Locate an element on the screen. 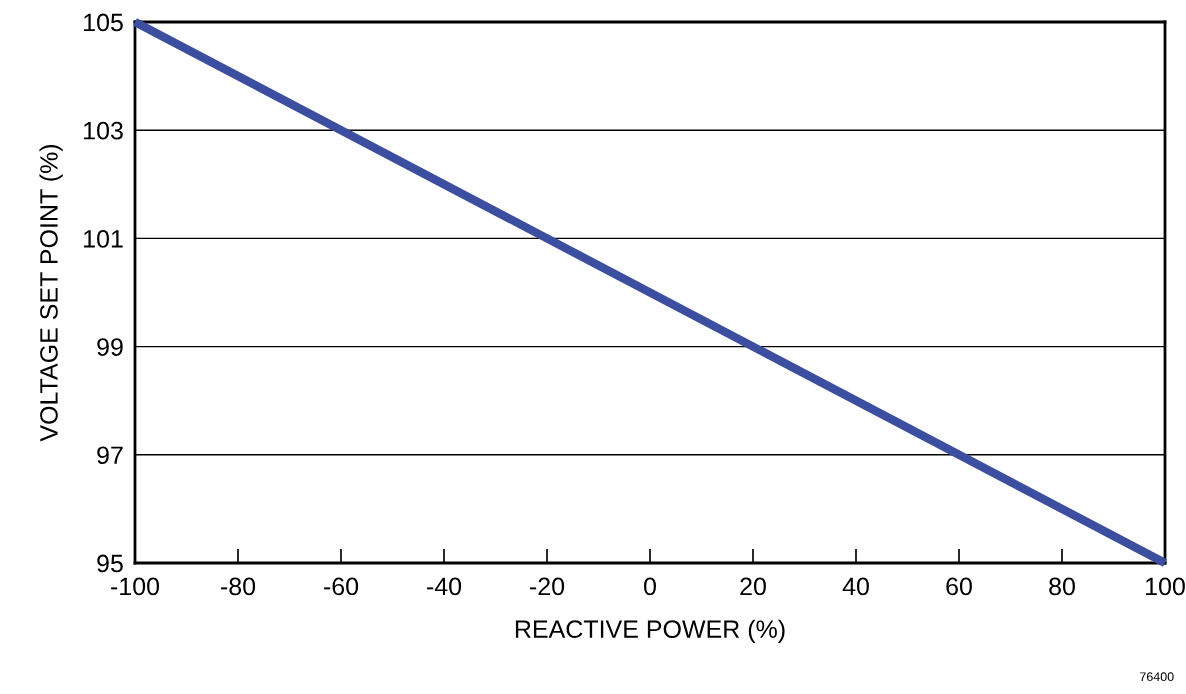 The width and height of the screenshot is (1186, 694). y-tick-label: 101 is located at coordinates (103, 239).